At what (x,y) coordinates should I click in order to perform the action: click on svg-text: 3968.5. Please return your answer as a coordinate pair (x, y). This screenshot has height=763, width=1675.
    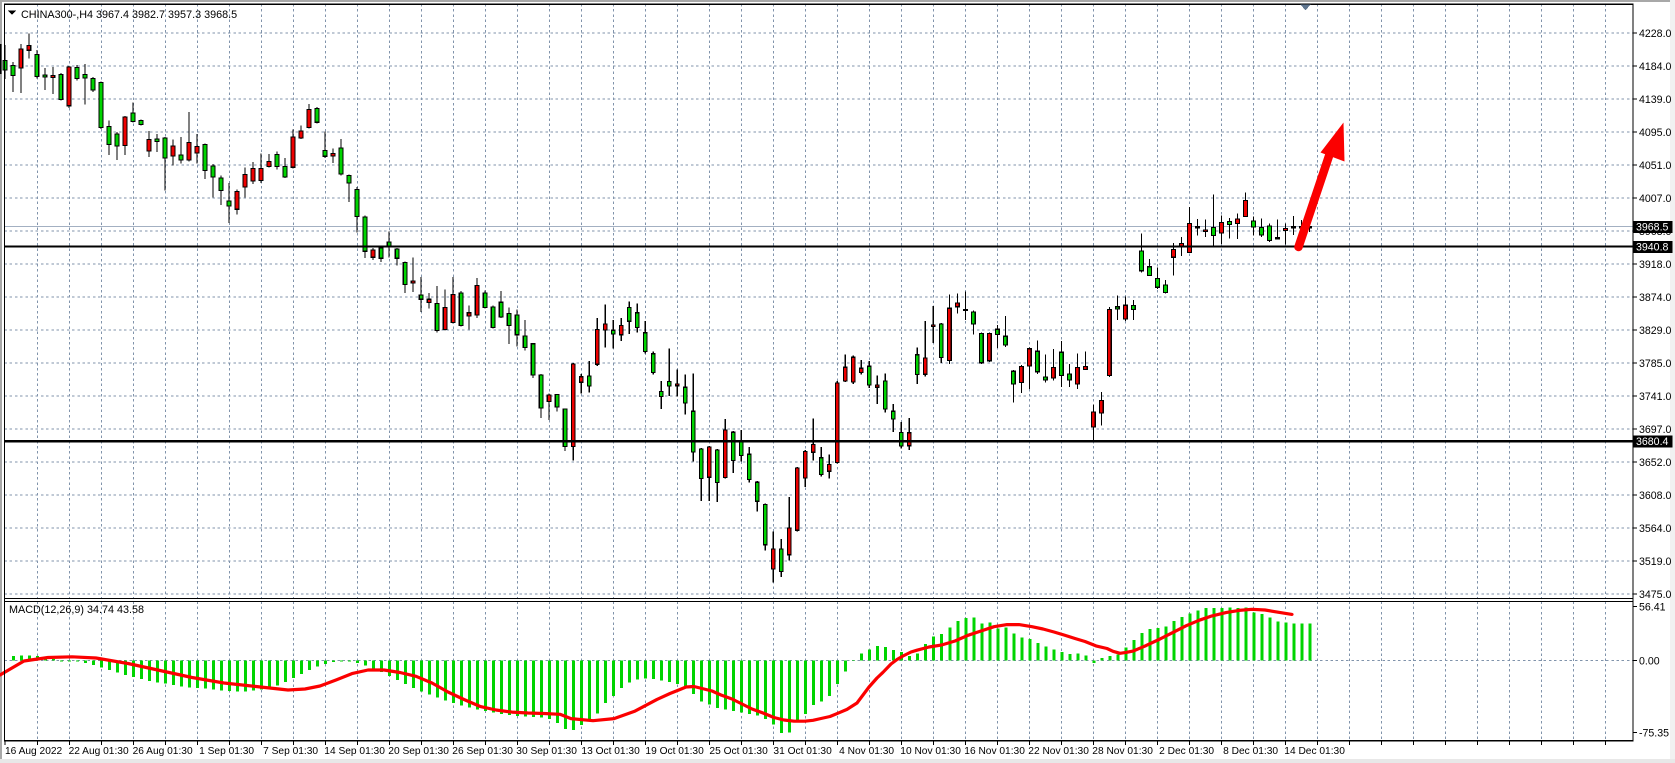
    Looking at the image, I should click on (1652, 228).